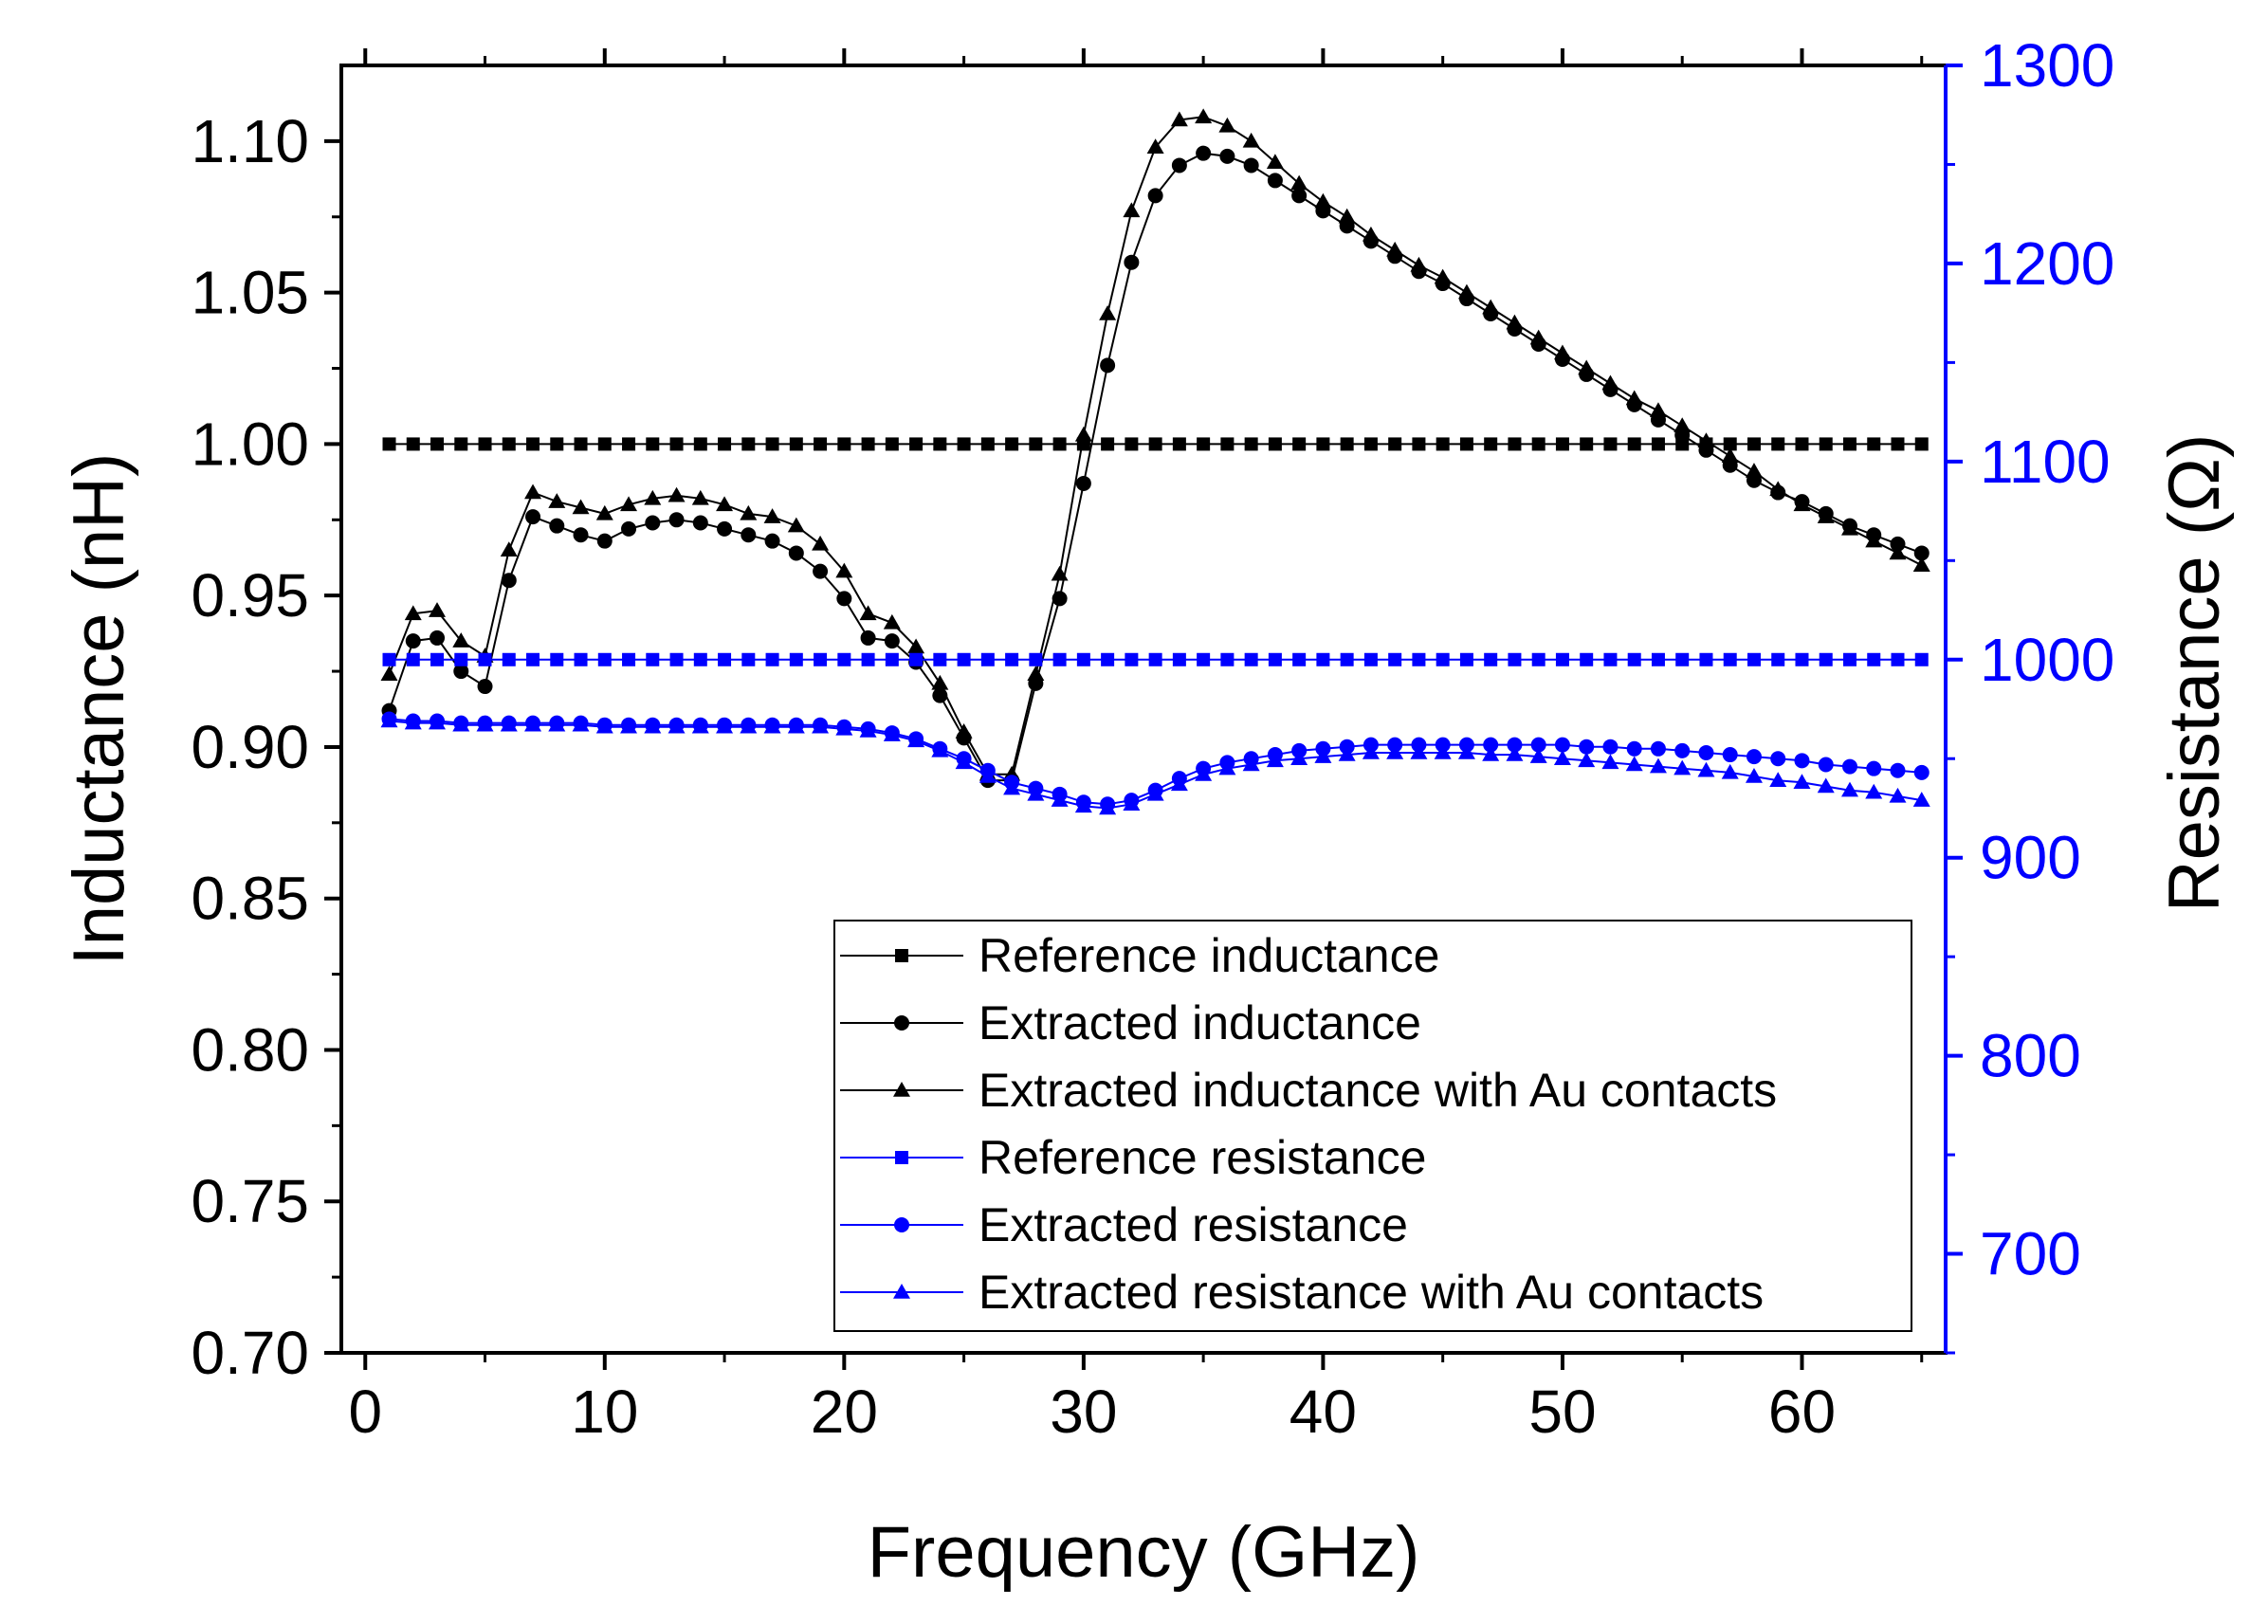 The image size is (2268, 1624). Describe the element at coordinates (1203, 1157) in the screenshot. I see `legend-label-3: Reference resistance` at that location.